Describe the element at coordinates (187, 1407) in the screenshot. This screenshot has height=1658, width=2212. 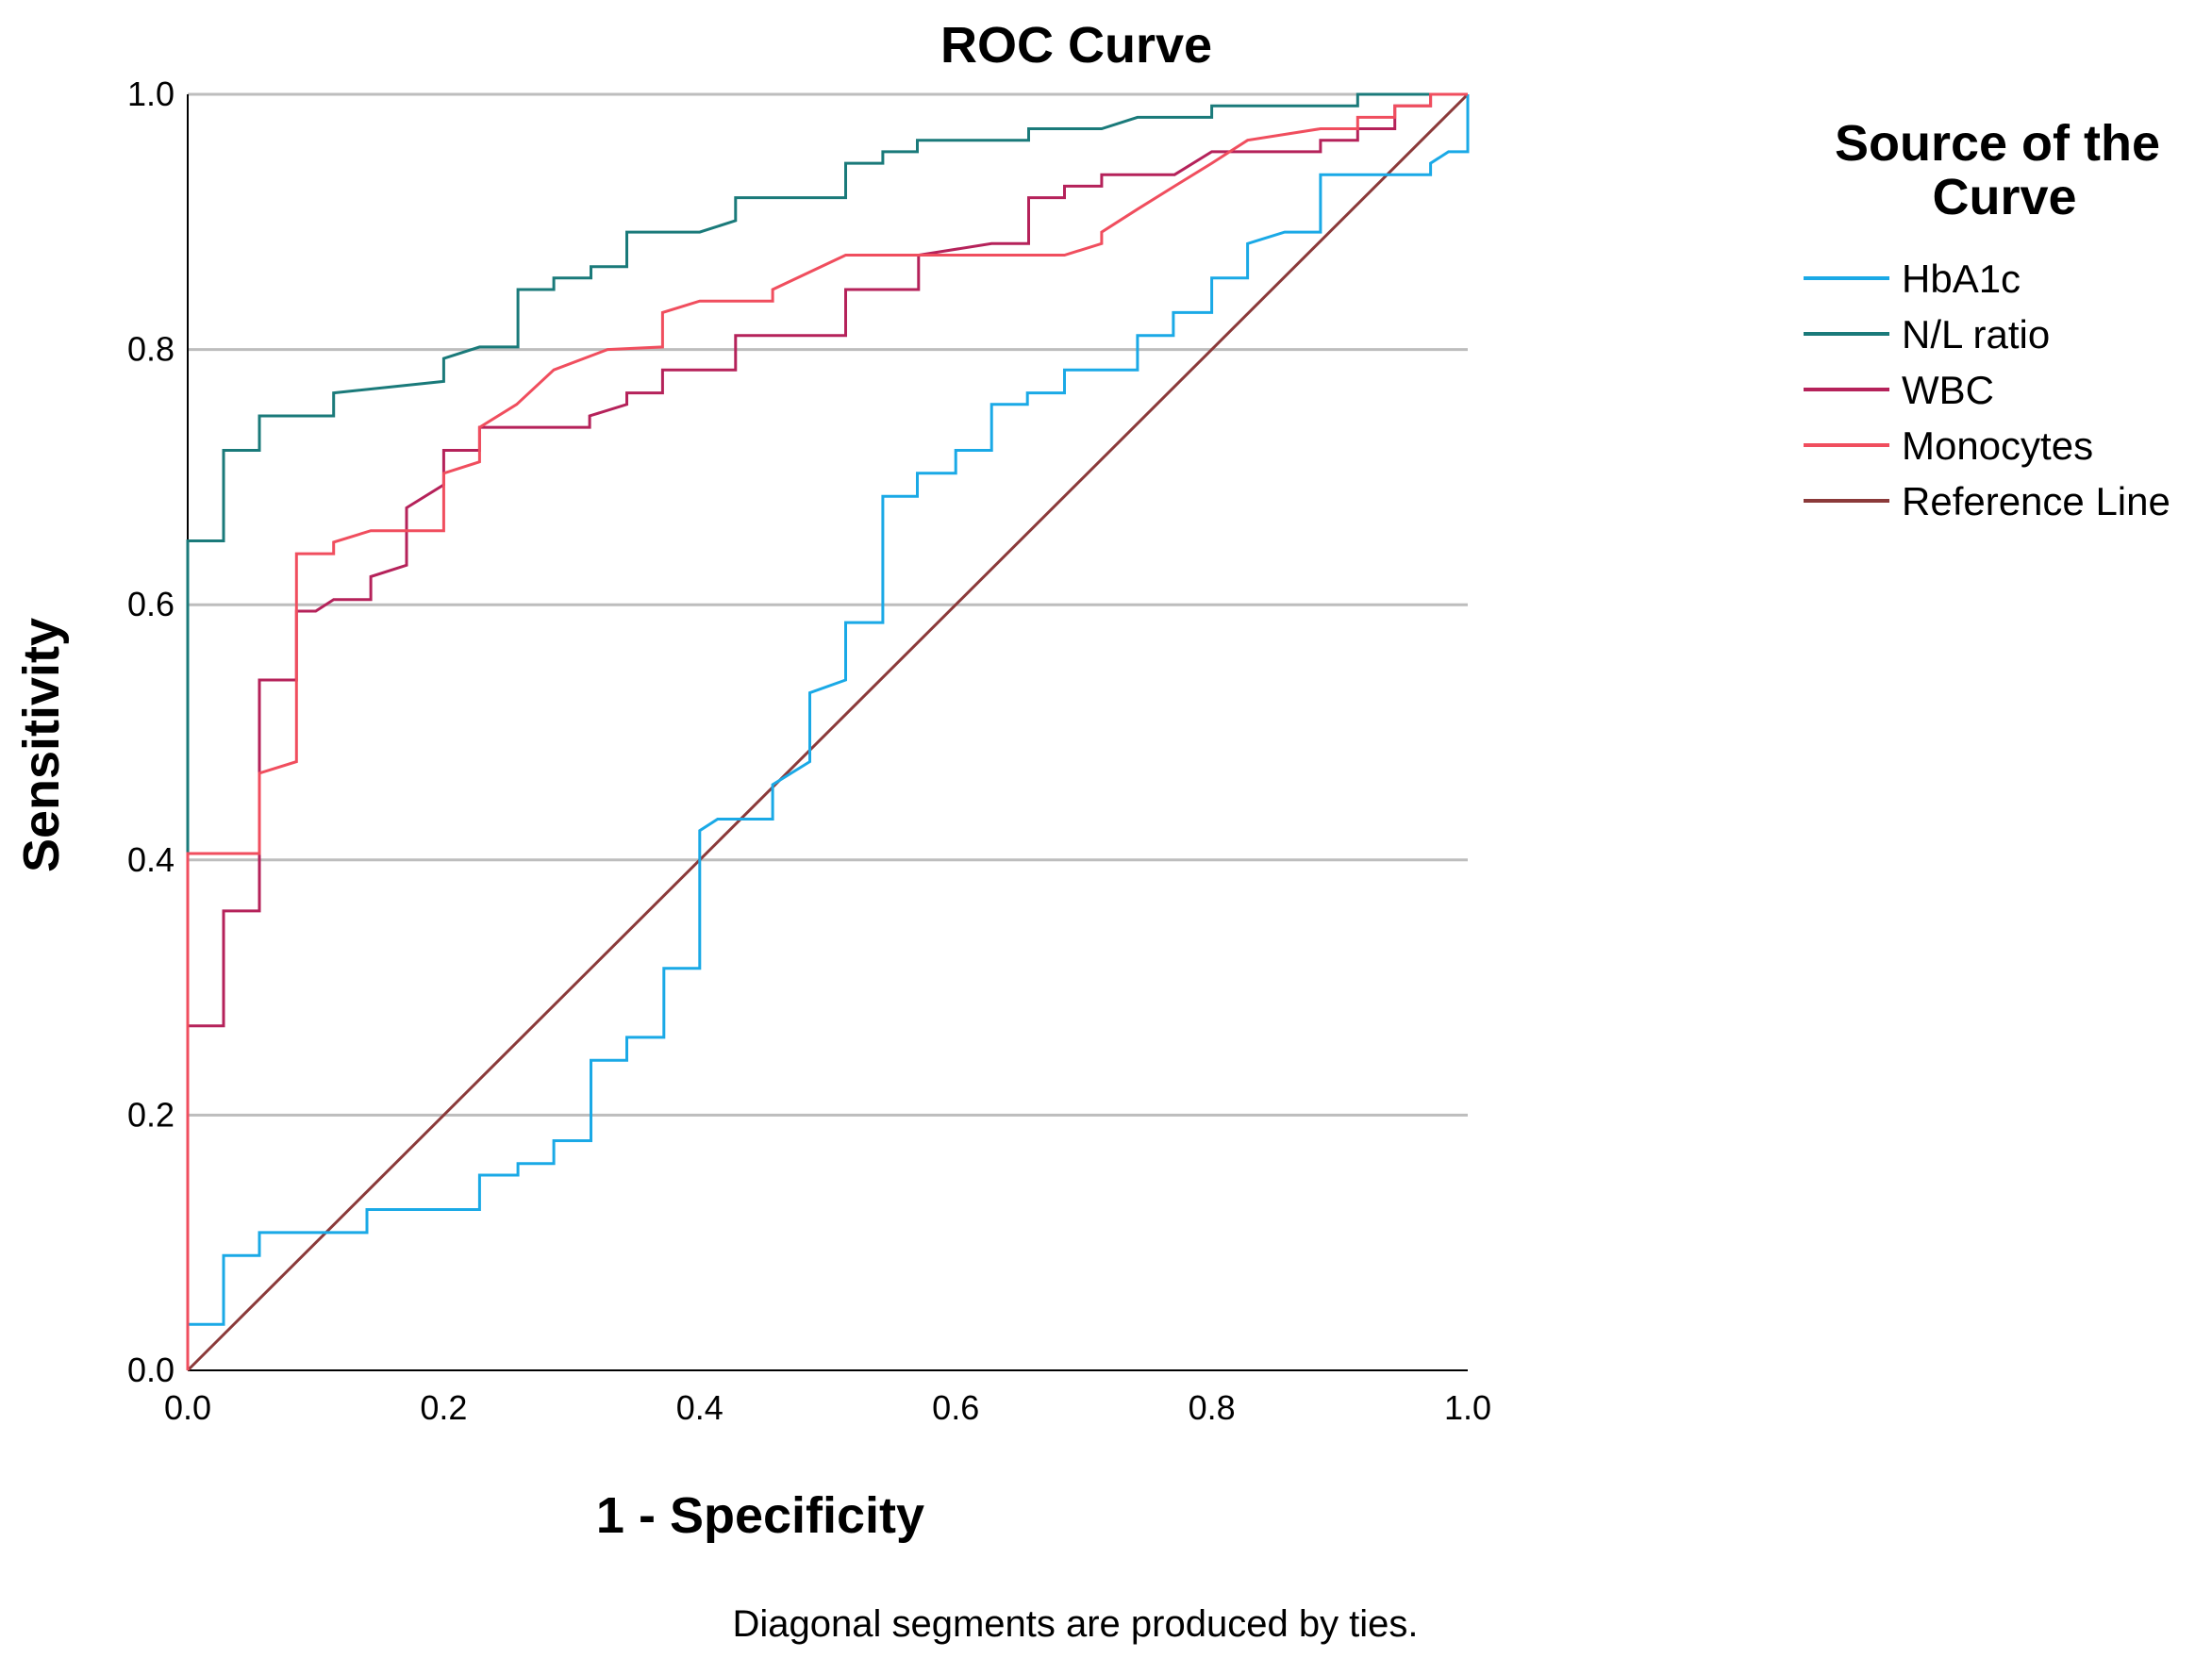
I see `x-tick-label: 0.0` at that location.